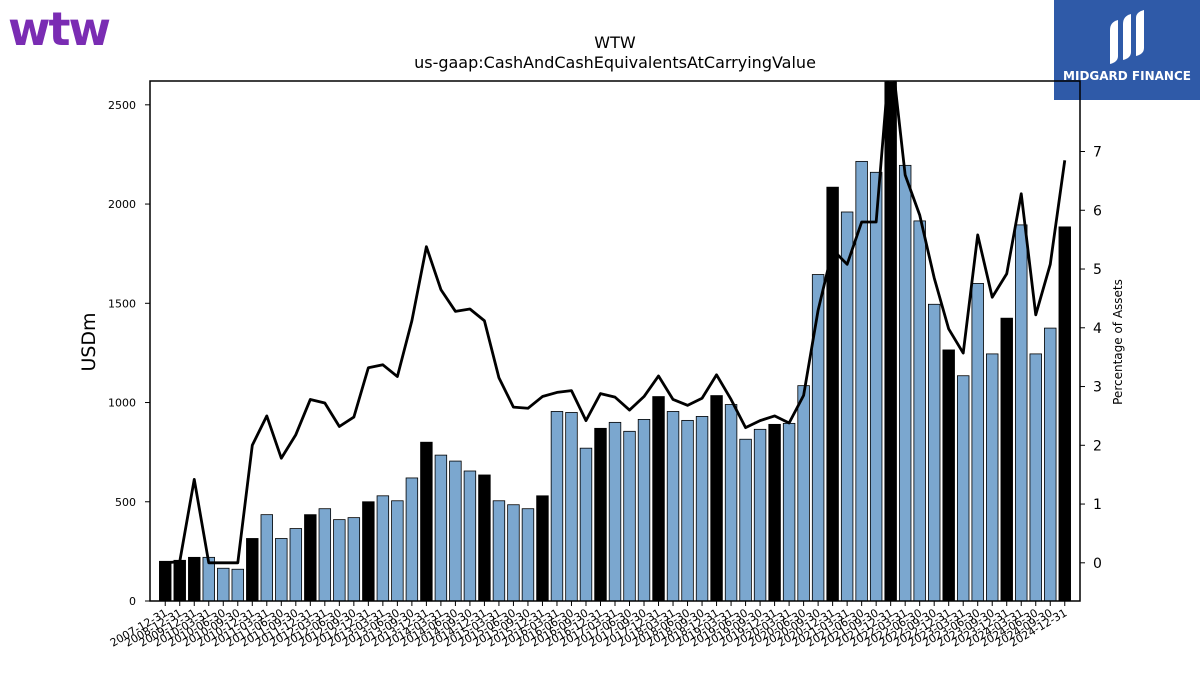 Image resolution: width=1200 pixels, height=675 pixels. I want to click on y-tick-label: 0, so click(132, 601).